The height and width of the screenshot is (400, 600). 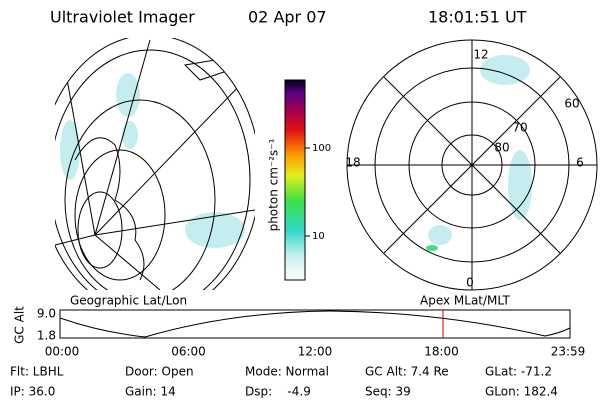 What do you see at coordinates (465, 301) in the screenshot?
I see `panel-label: Apex MLat/MLT` at bounding box center [465, 301].